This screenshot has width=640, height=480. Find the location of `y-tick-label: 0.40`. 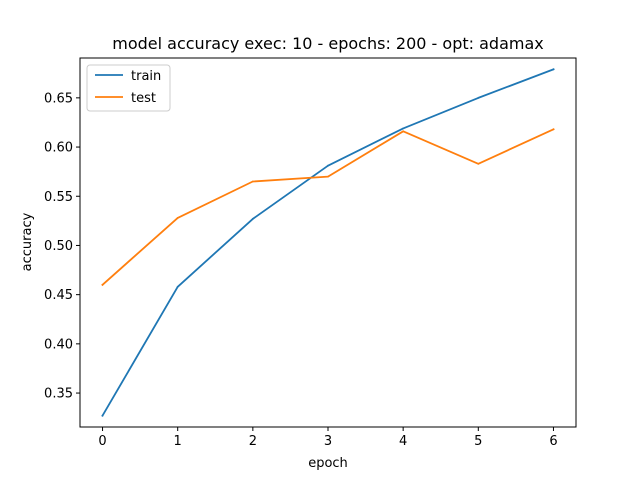

y-tick-label: 0.40 is located at coordinates (58, 344).